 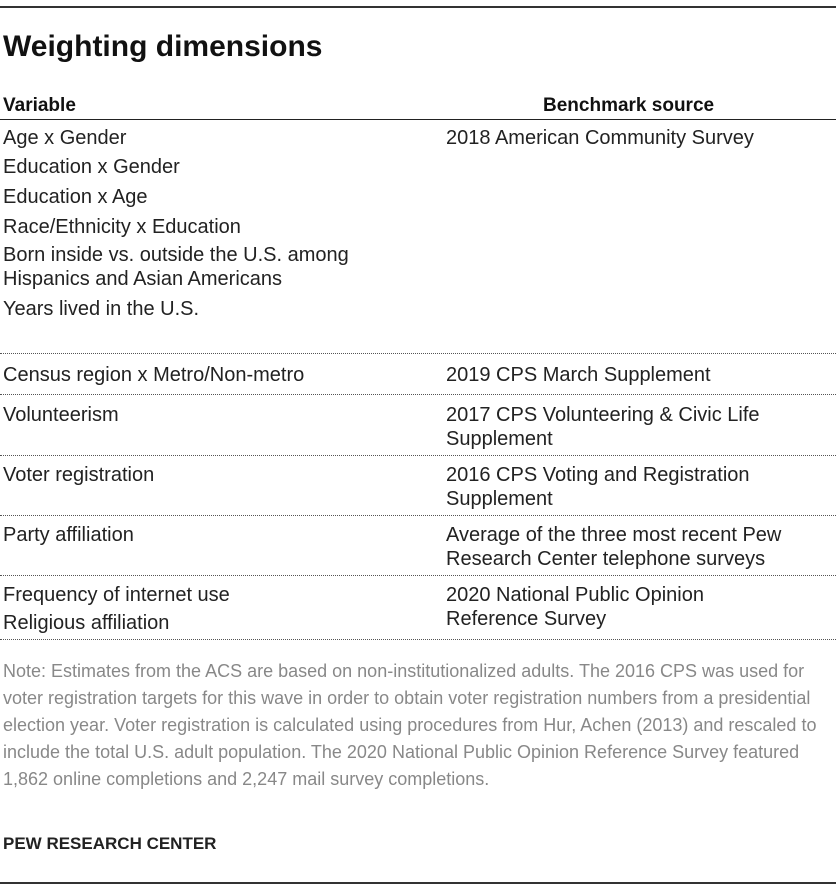 I want to click on variable-race-education: Race/Ethnicity x Education, so click(x=122, y=227).